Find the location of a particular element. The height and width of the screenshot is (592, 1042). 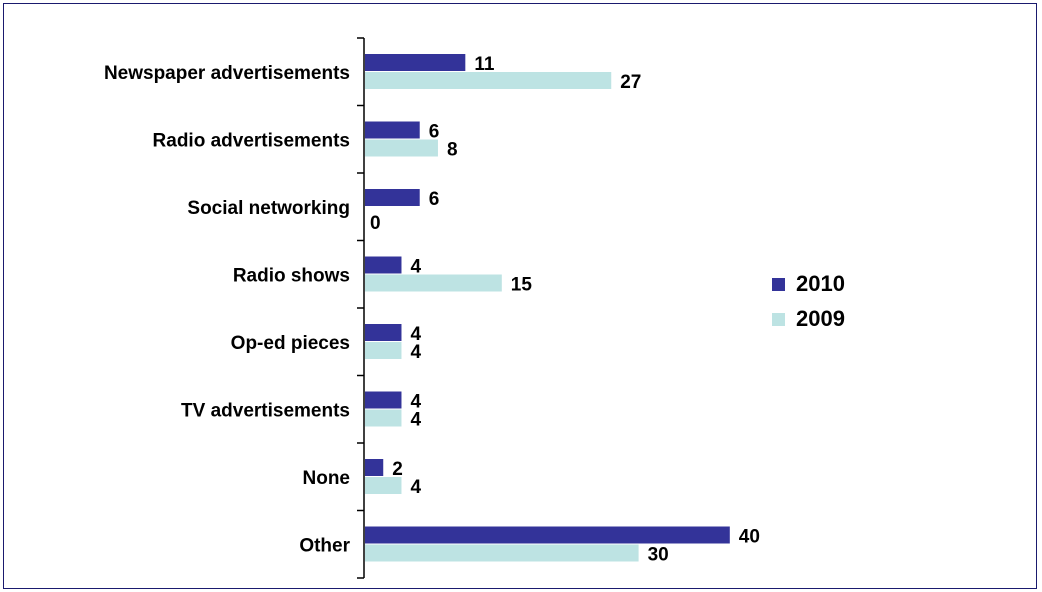

data-label-2010: 2 is located at coordinates (397, 469).